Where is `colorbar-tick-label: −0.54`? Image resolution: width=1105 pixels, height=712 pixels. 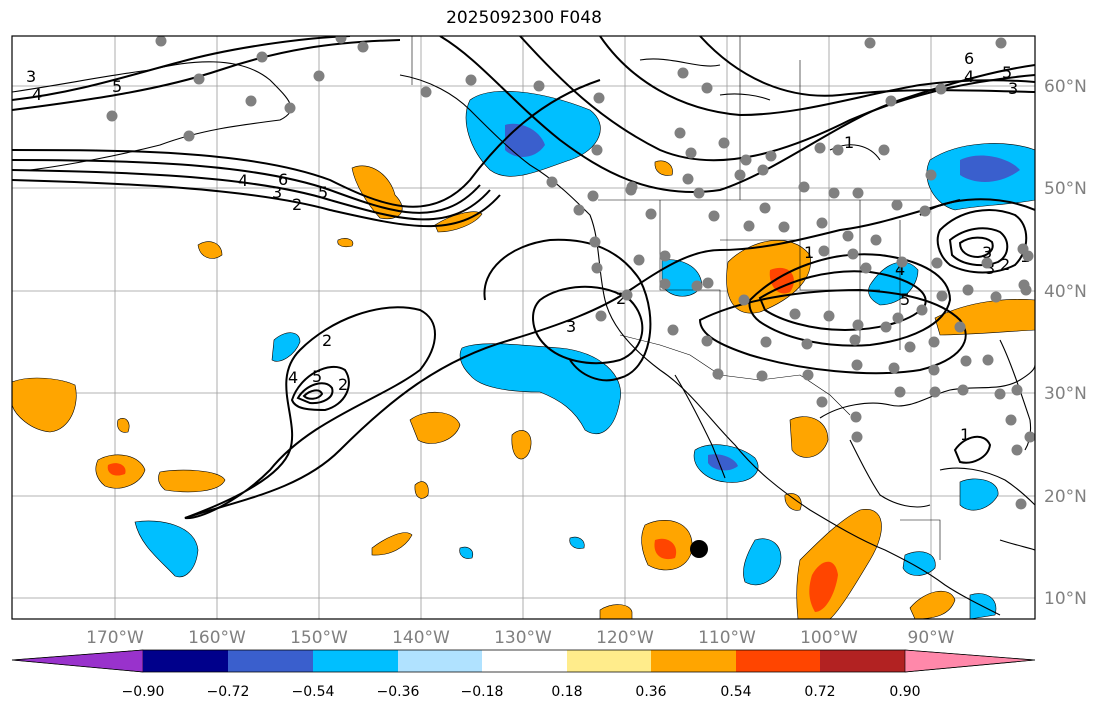 colorbar-tick-label: −0.54 is located at coordinates (313, 692).